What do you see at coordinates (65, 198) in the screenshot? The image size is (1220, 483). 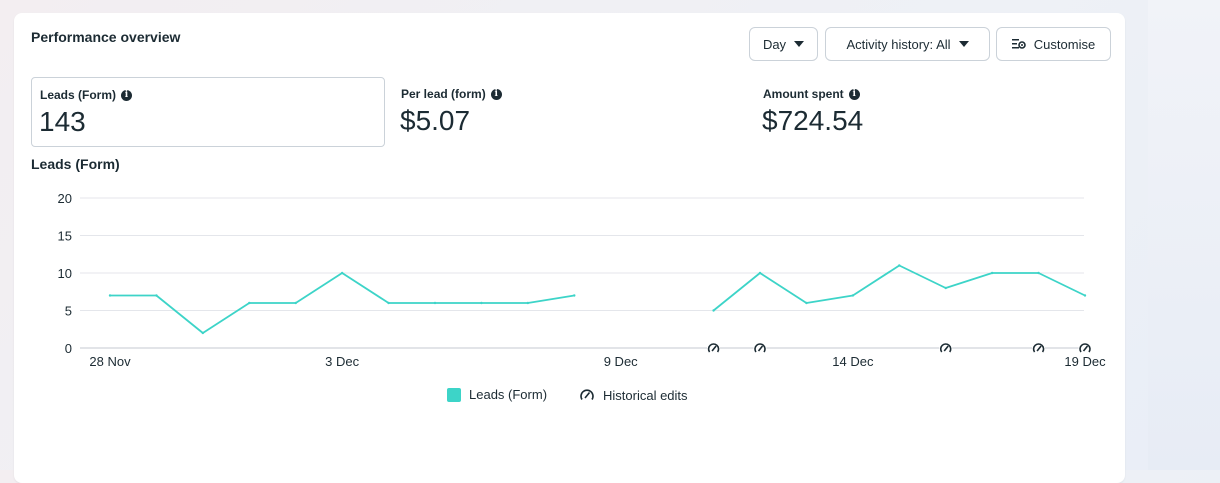 I see `y-tick-label: 20` at bounding box center [65, 198].